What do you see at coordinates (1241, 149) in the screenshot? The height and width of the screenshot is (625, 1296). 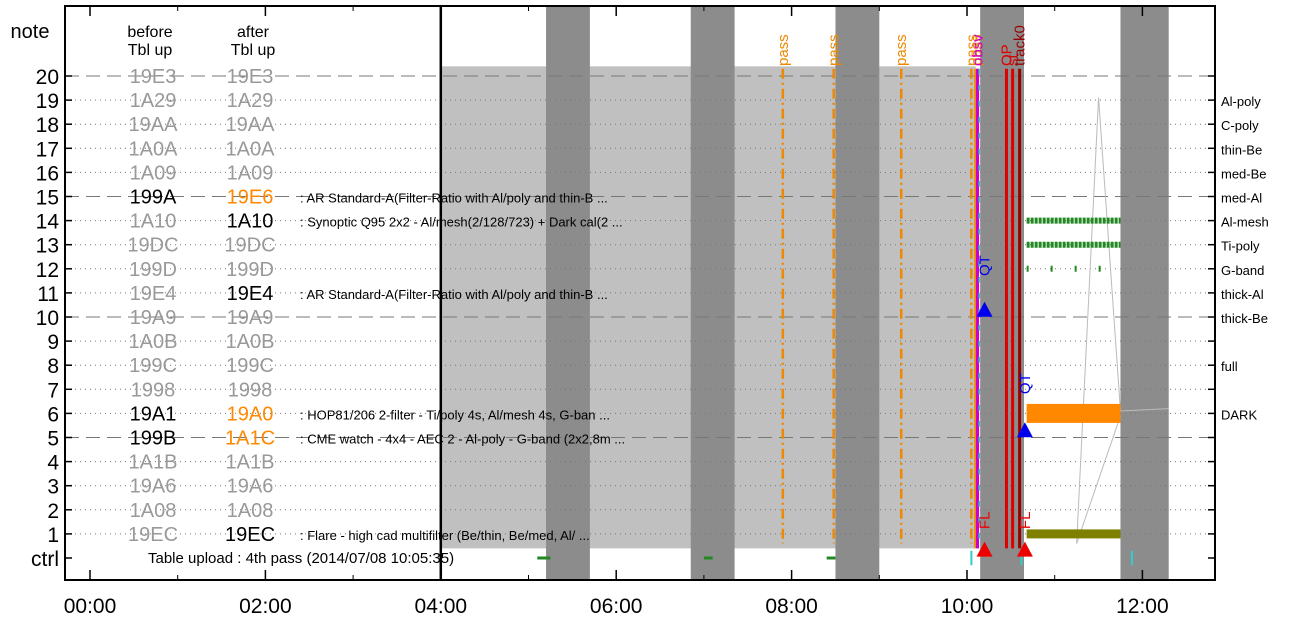 I see `filter-label: thin-Be` at bounding box center [1241, 149].